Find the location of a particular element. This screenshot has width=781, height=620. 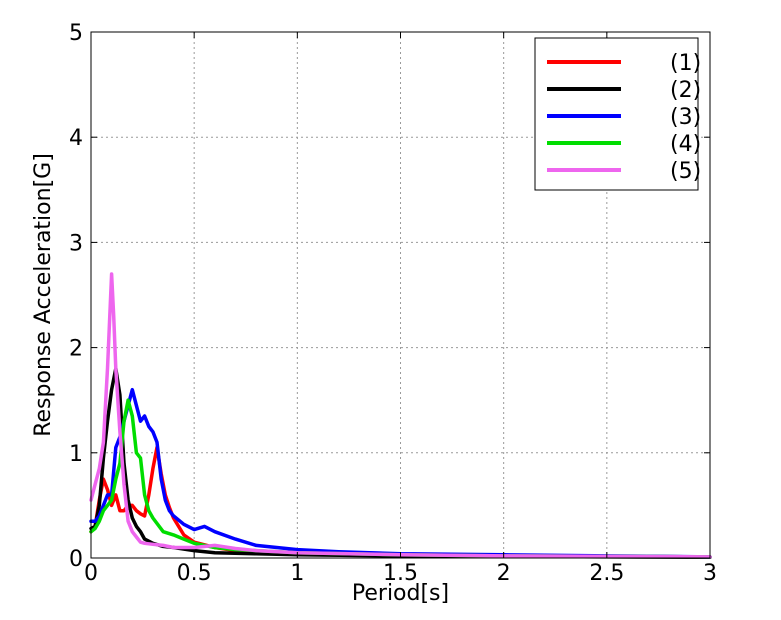

y-tick-label: 2 is located at coordinates (76, 349).